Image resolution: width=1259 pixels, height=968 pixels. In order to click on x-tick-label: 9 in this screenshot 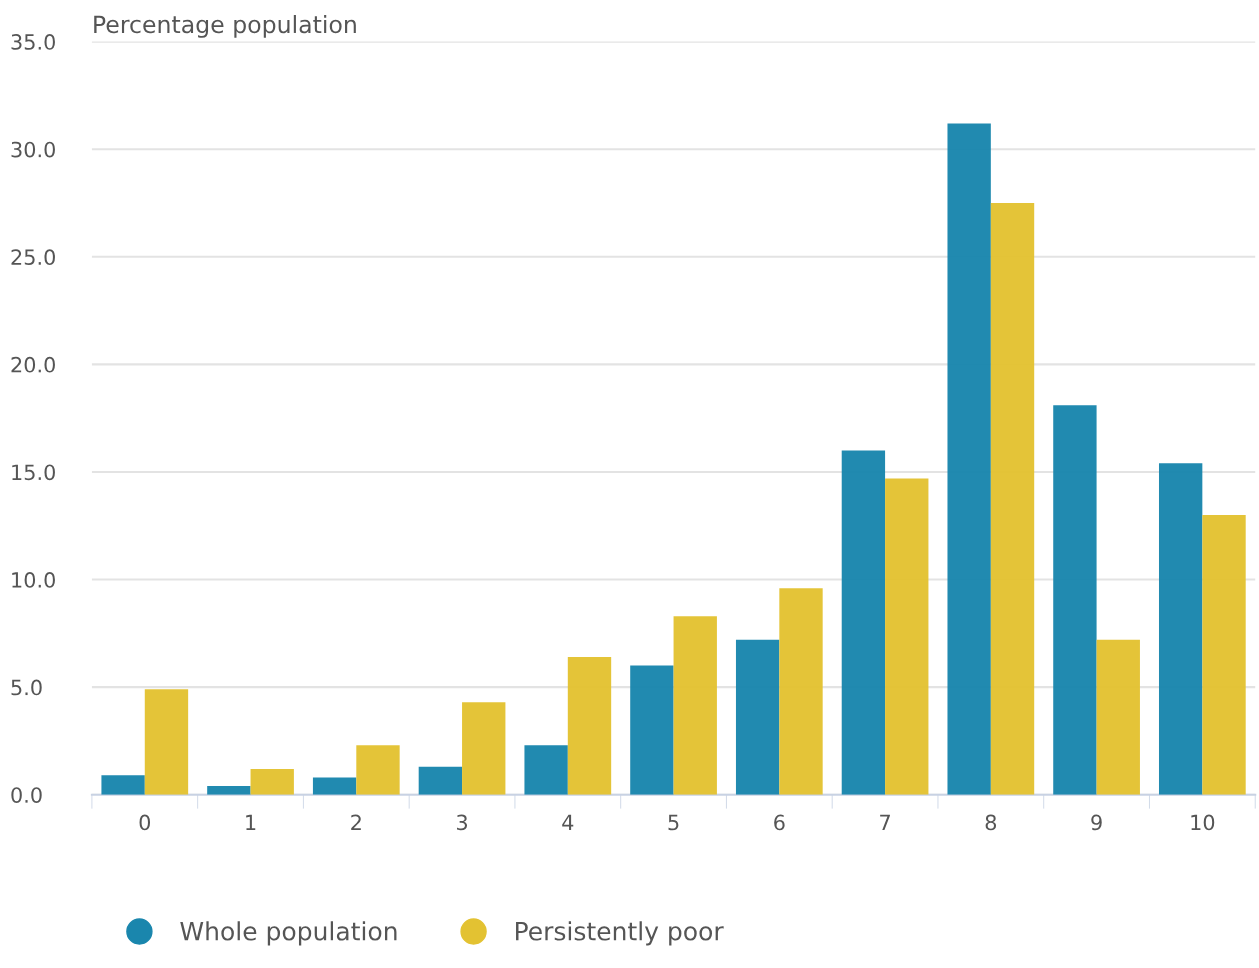, I will do `click(1096, 822)`.